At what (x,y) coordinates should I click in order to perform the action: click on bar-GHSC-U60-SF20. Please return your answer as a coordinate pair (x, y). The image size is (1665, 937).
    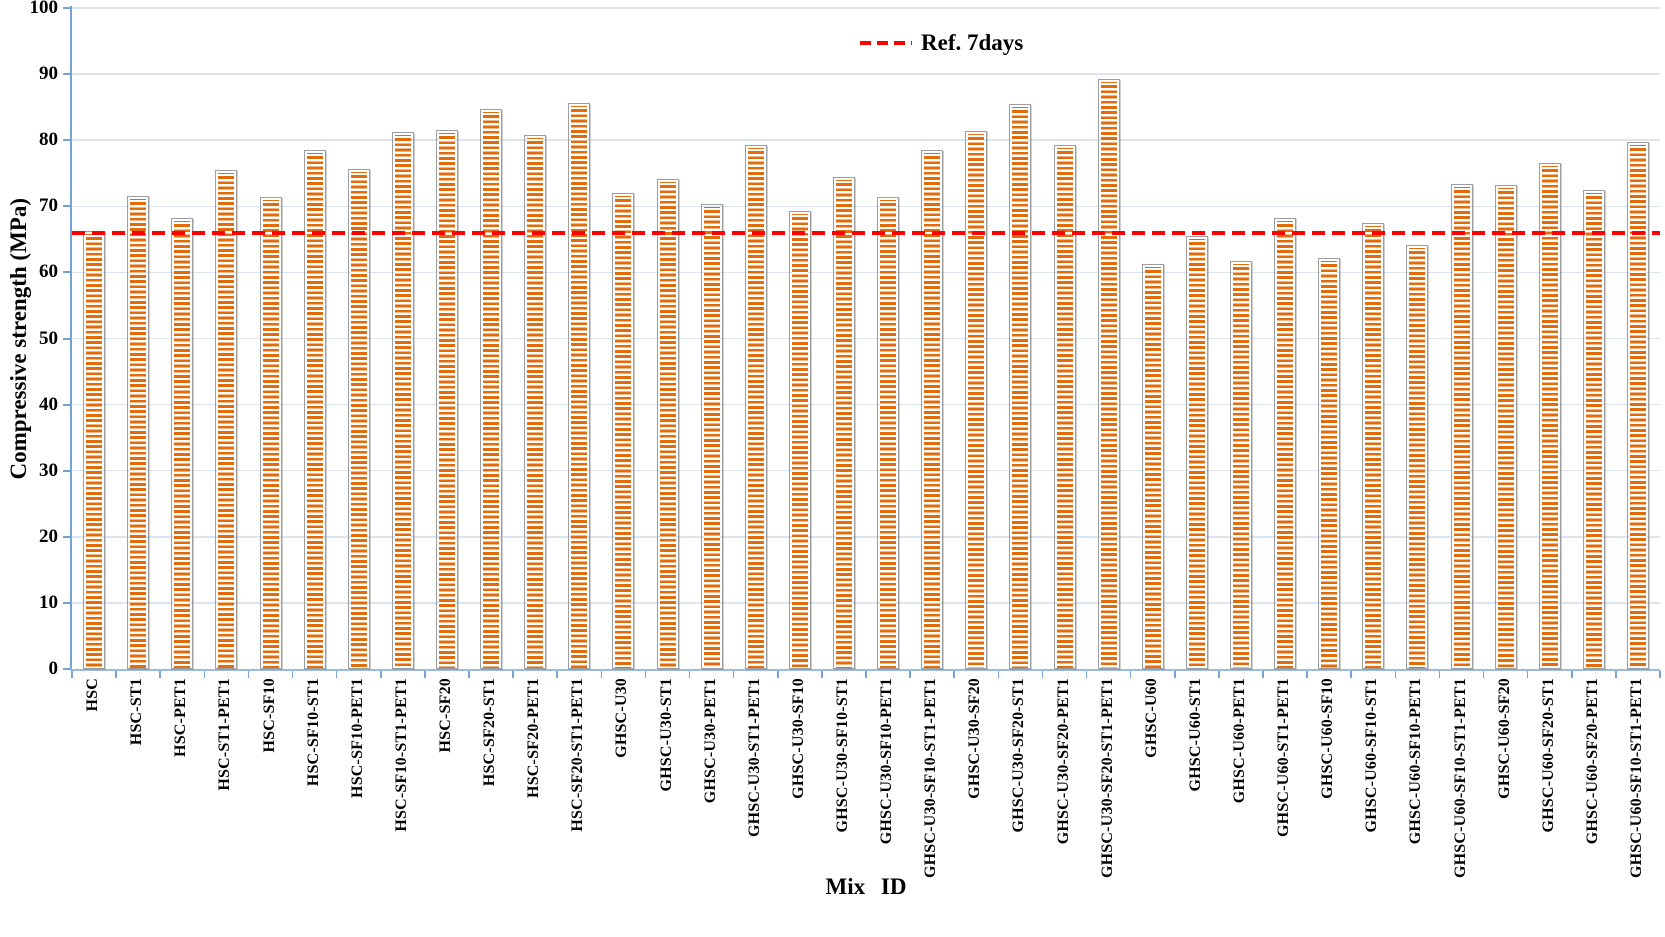
    Looking at the image, I should click on (1505, 427).